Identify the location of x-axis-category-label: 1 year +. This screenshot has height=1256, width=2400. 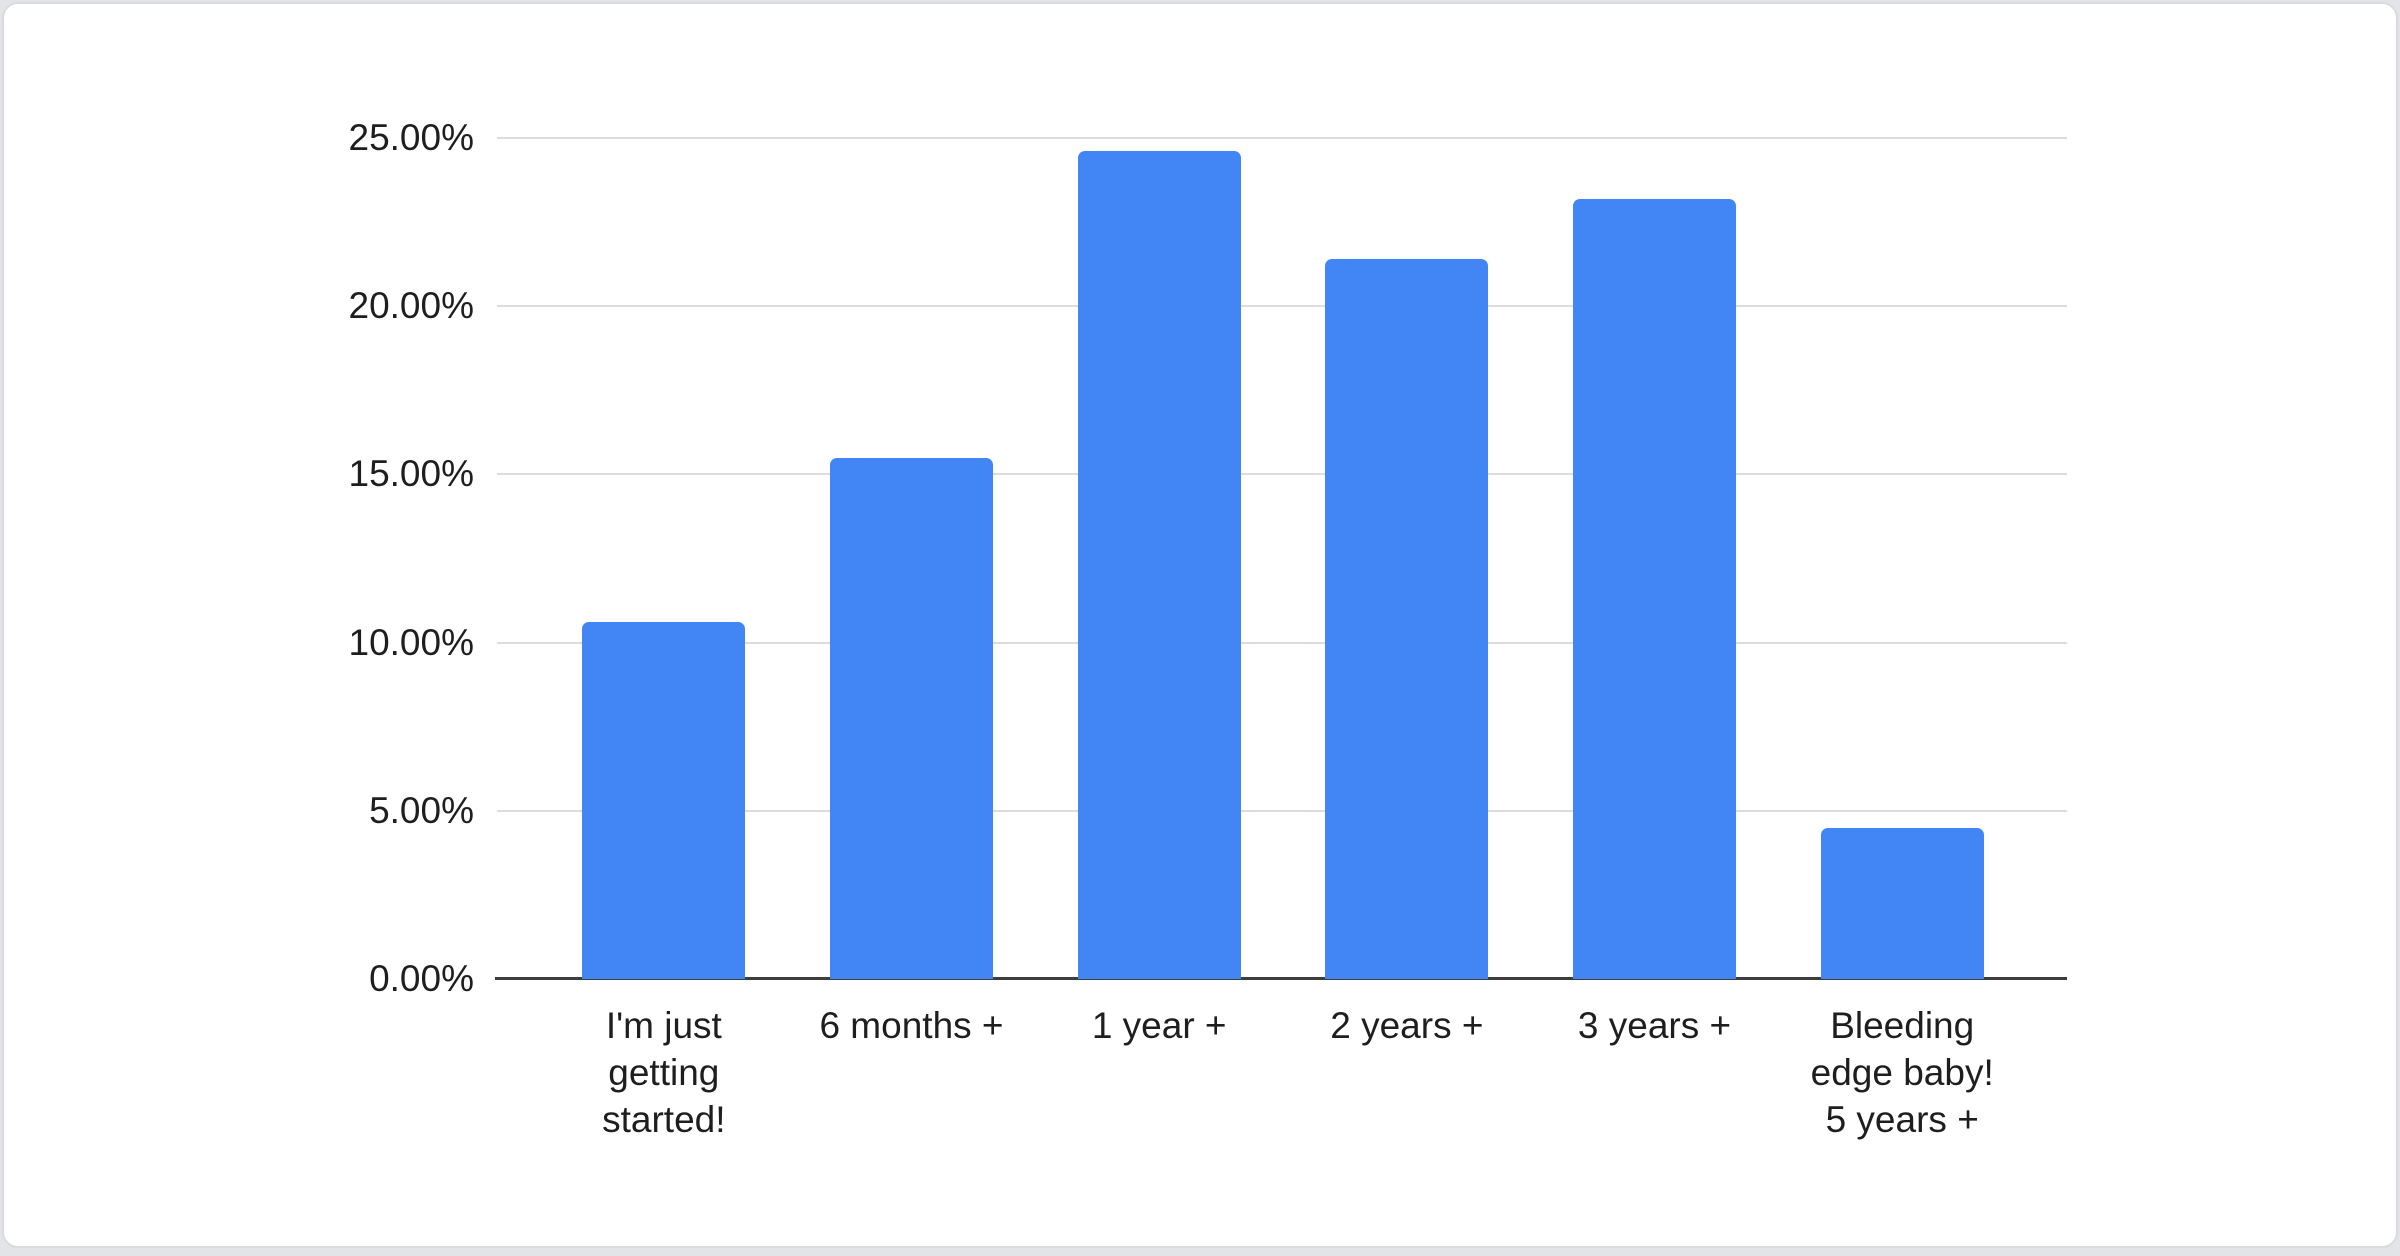
(1159, 1025).